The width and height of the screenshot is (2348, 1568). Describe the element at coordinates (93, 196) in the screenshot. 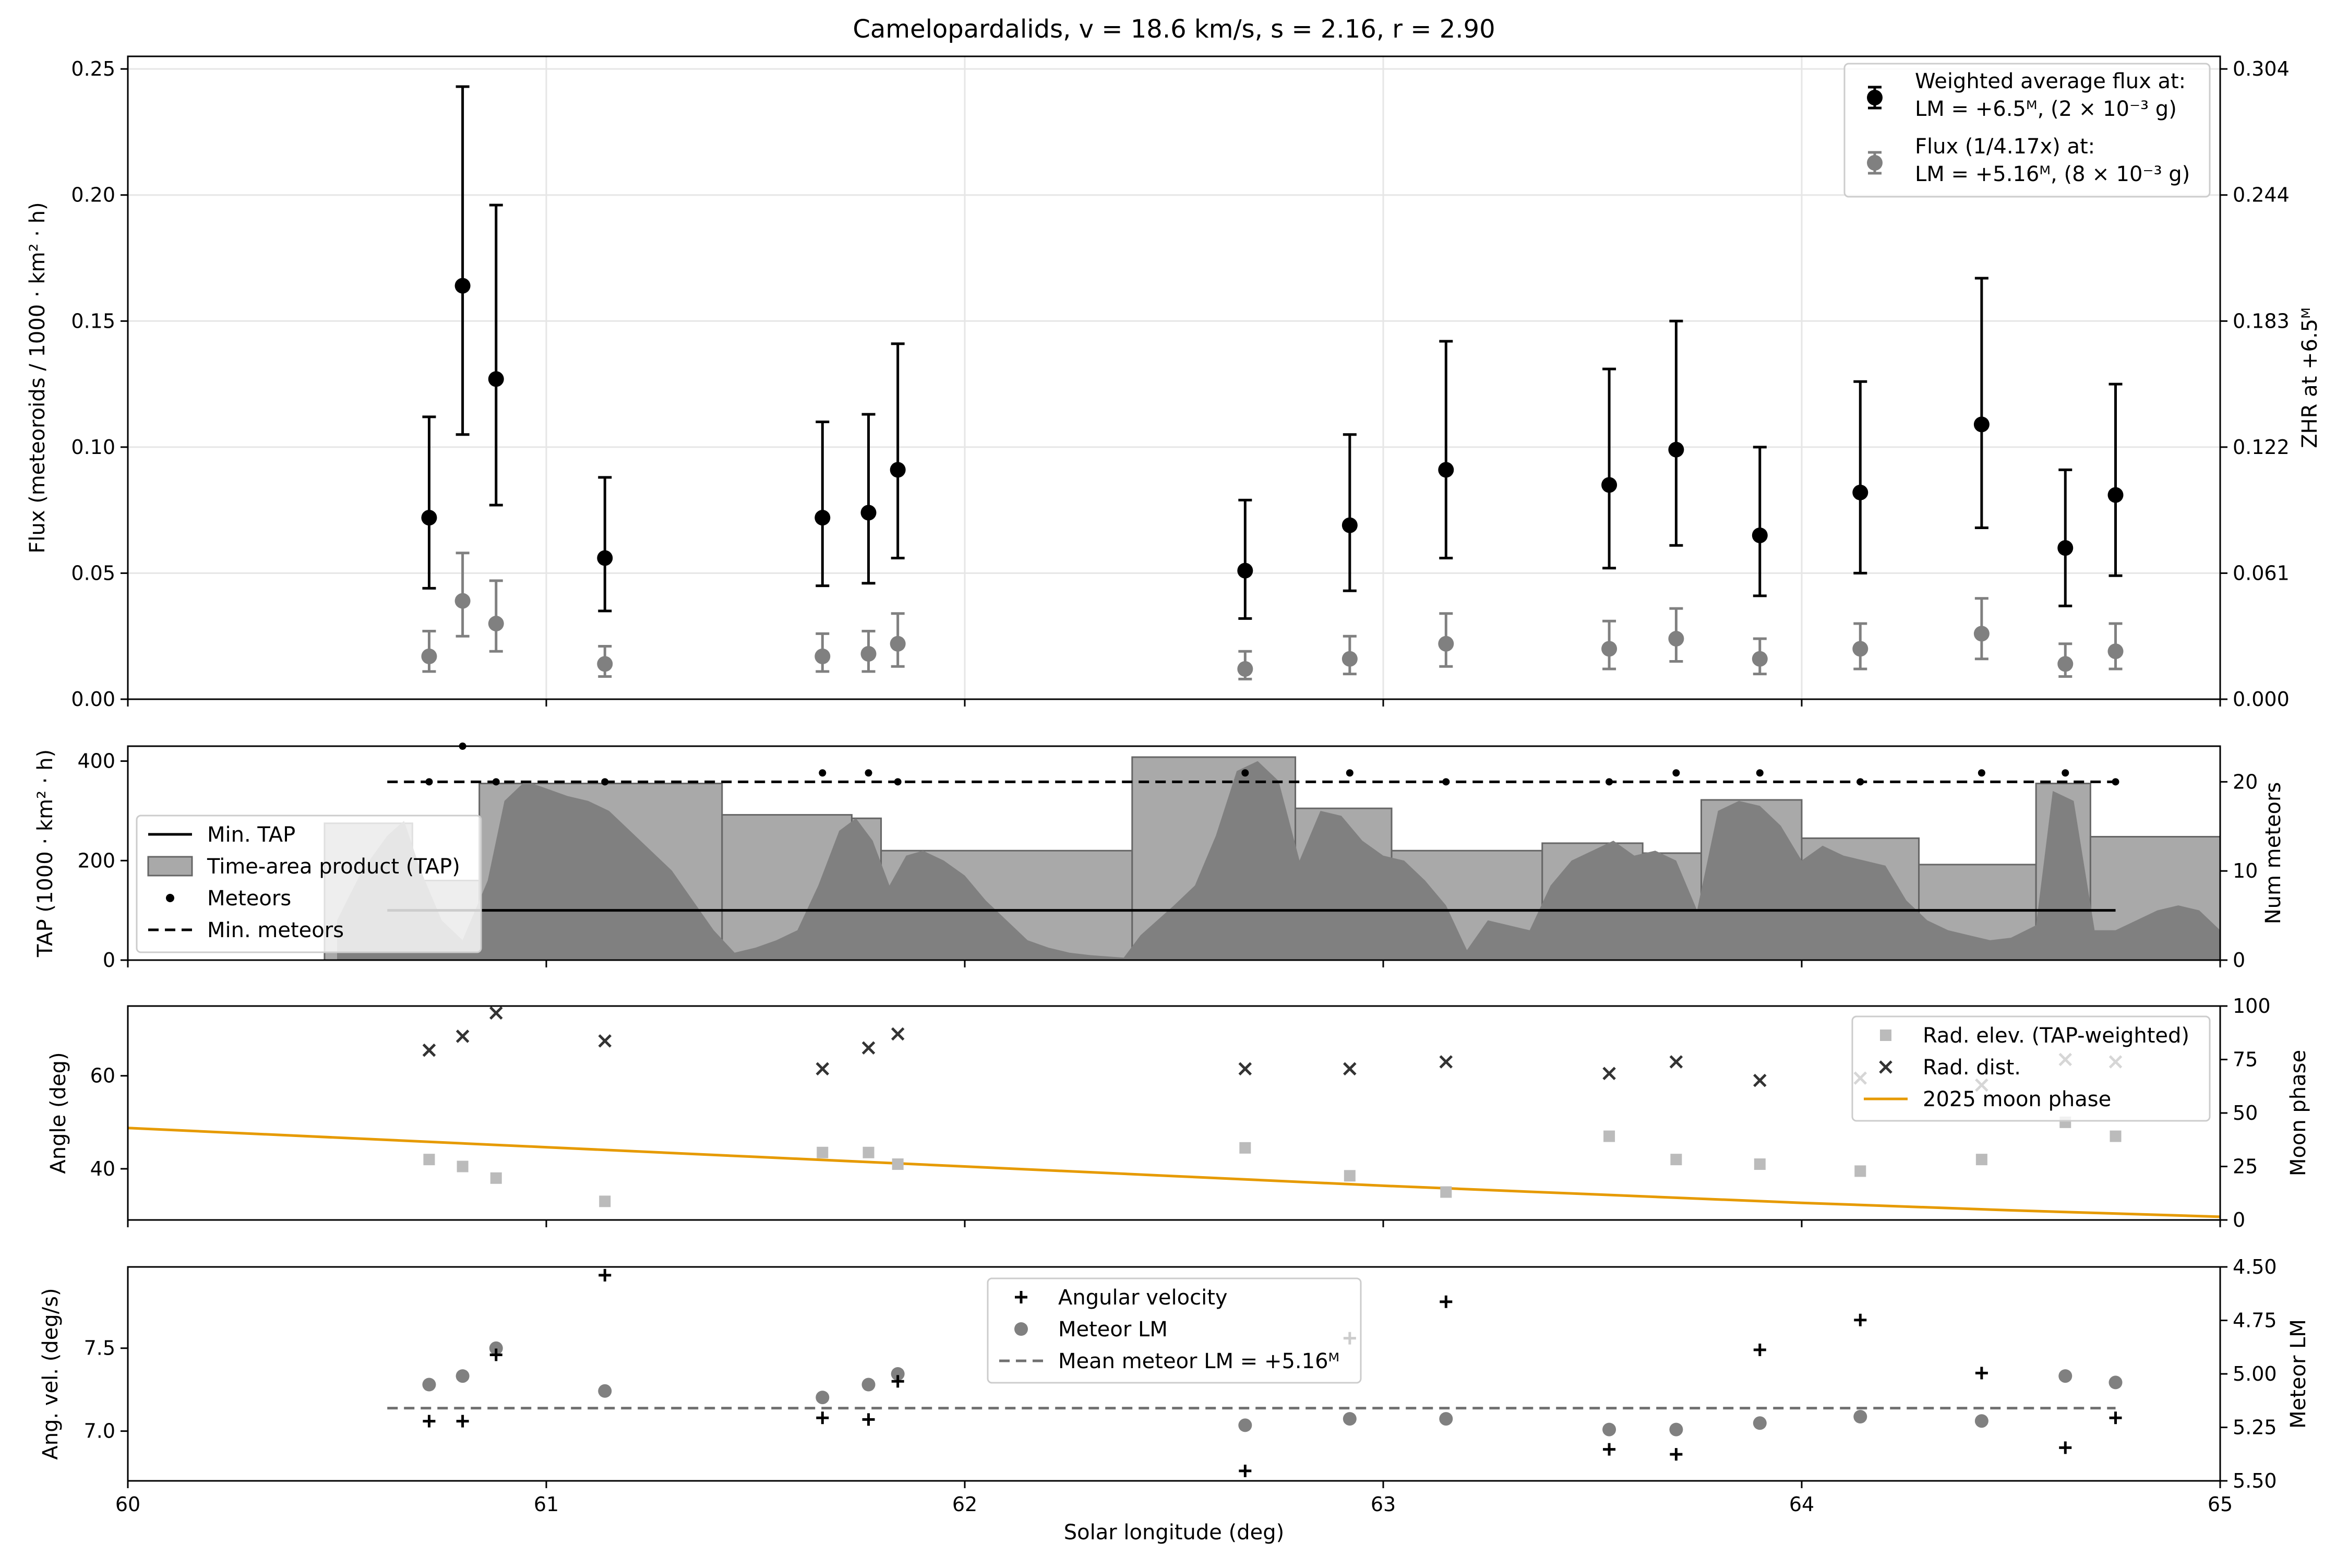

I see `y-tick-label-flux: 0.20` at that location.